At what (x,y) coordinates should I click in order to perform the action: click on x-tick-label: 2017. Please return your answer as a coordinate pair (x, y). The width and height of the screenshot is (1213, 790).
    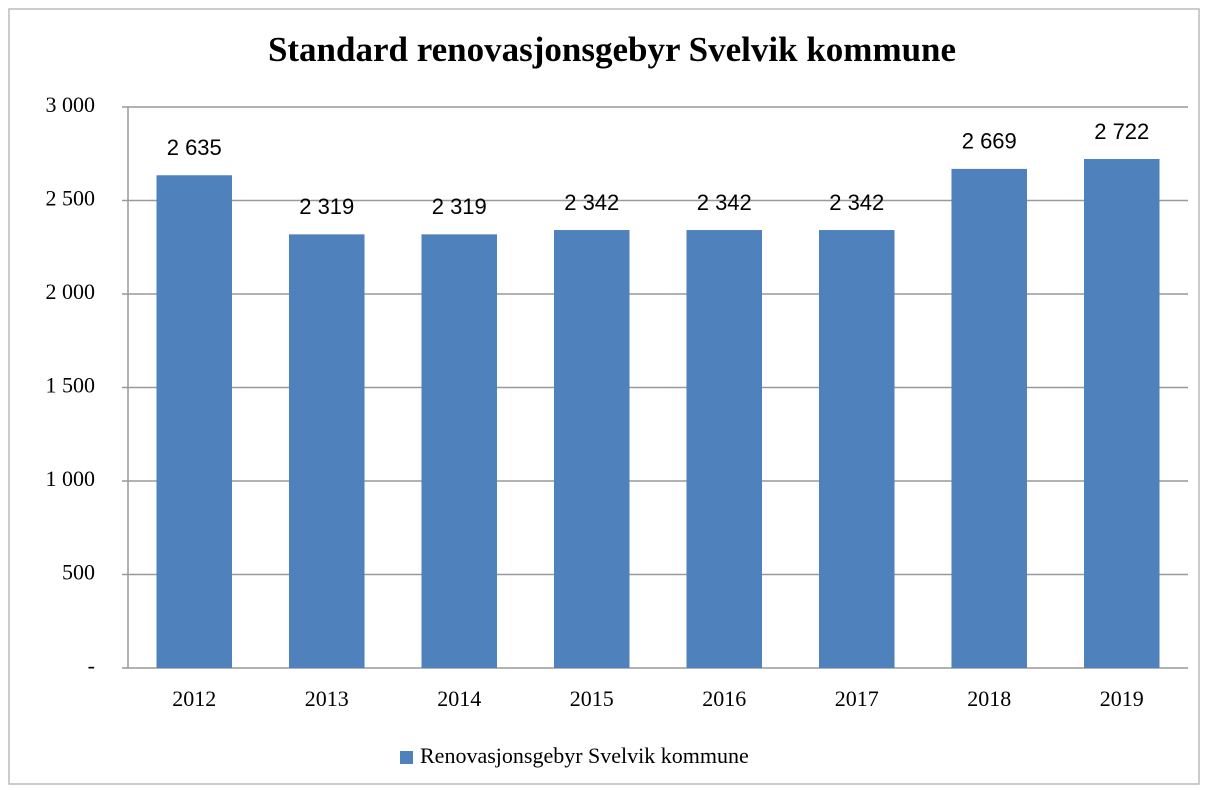
    Looking at the image, I should click on (857, 698).